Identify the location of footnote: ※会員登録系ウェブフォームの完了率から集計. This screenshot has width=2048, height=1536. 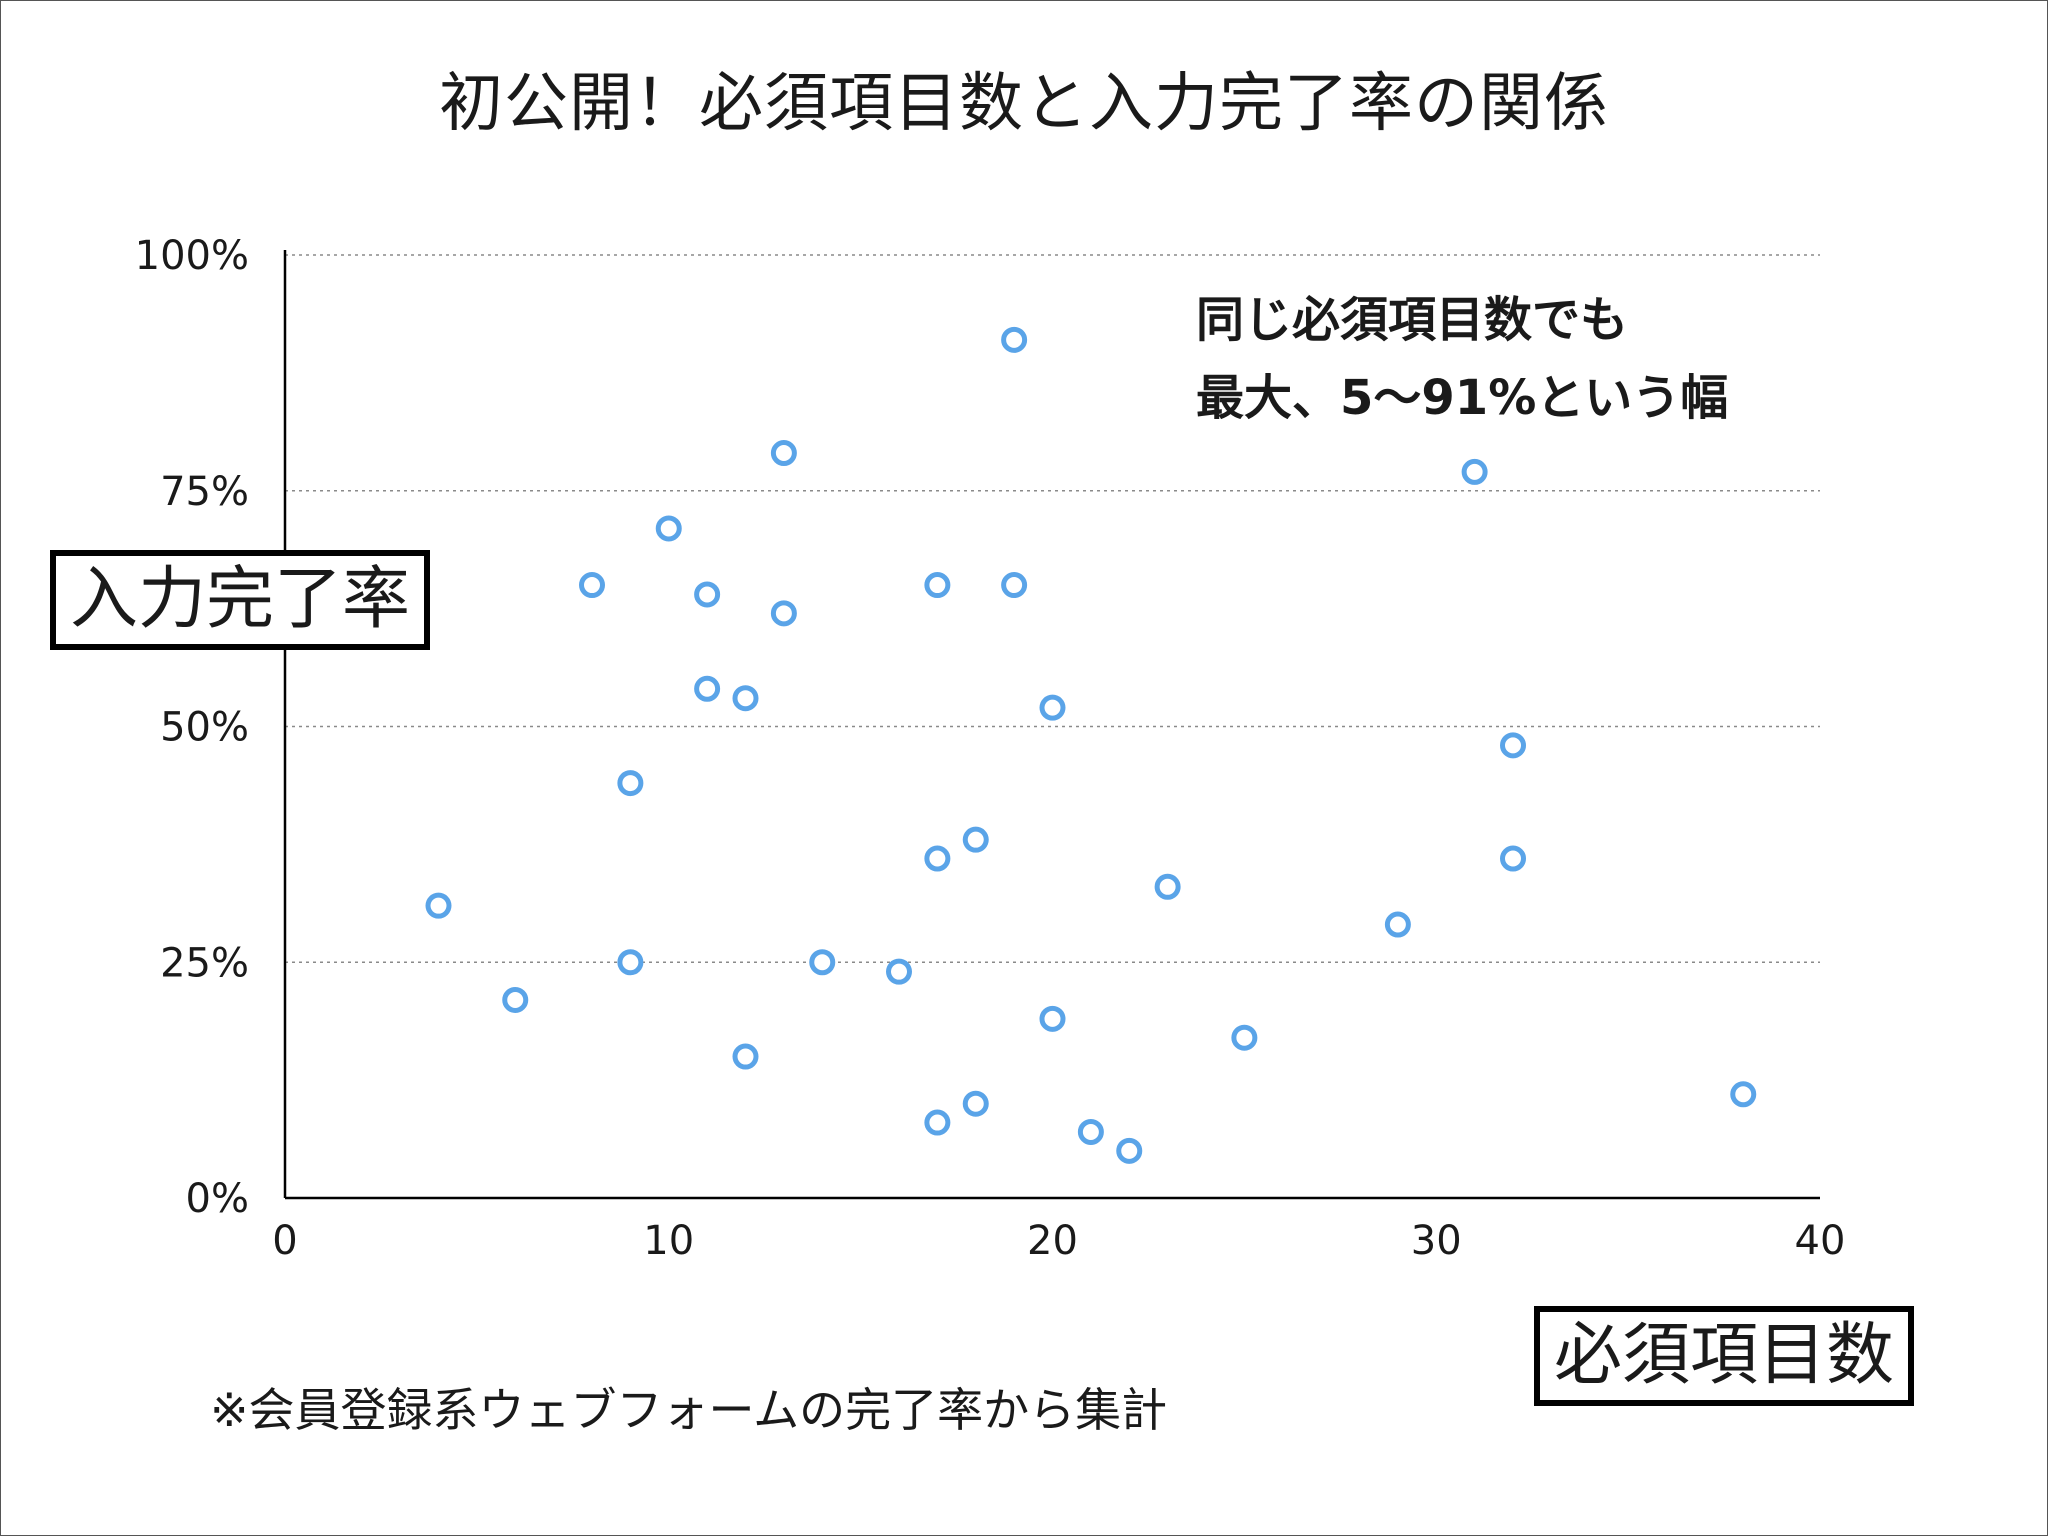
(689, 1410).